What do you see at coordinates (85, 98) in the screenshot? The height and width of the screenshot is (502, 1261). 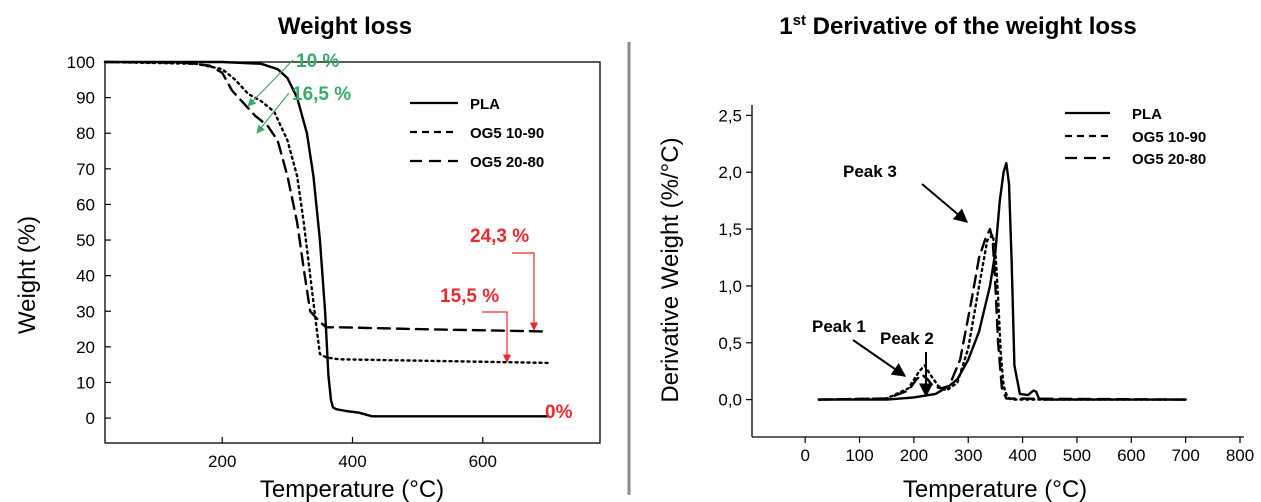 I see `y-tick-label: 90` at bounding box center [85, 98].